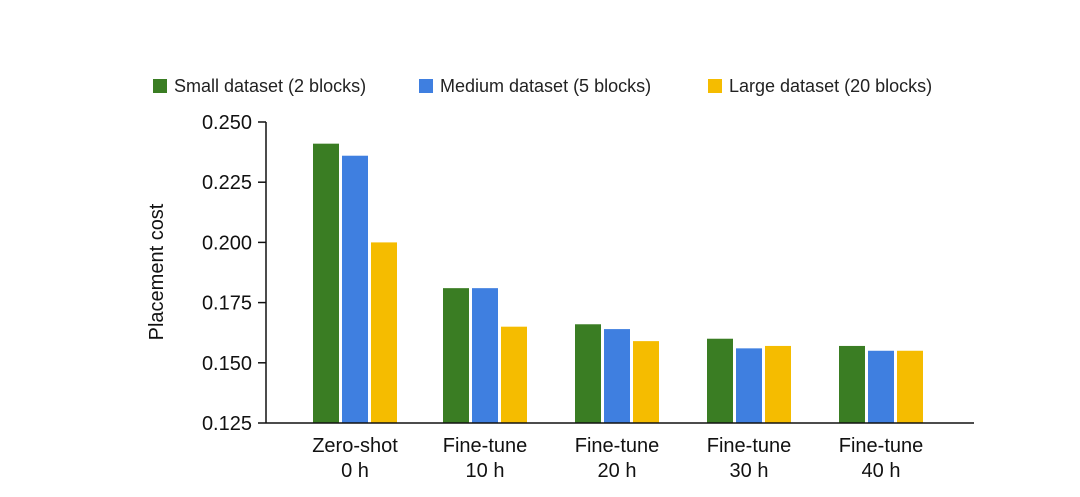 This screenshot has width=1080, height=497. Describe the element at coordinates (545, 86) in the screenshot. I see `legend-label: Medium dataset (5 blocks)` at that location.